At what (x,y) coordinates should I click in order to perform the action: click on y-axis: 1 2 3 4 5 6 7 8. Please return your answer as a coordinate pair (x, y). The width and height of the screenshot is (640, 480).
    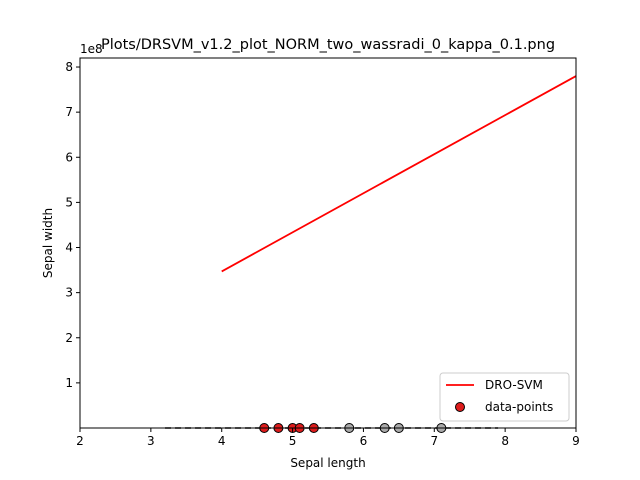
    Looking at the image, I should click on (72, 225).